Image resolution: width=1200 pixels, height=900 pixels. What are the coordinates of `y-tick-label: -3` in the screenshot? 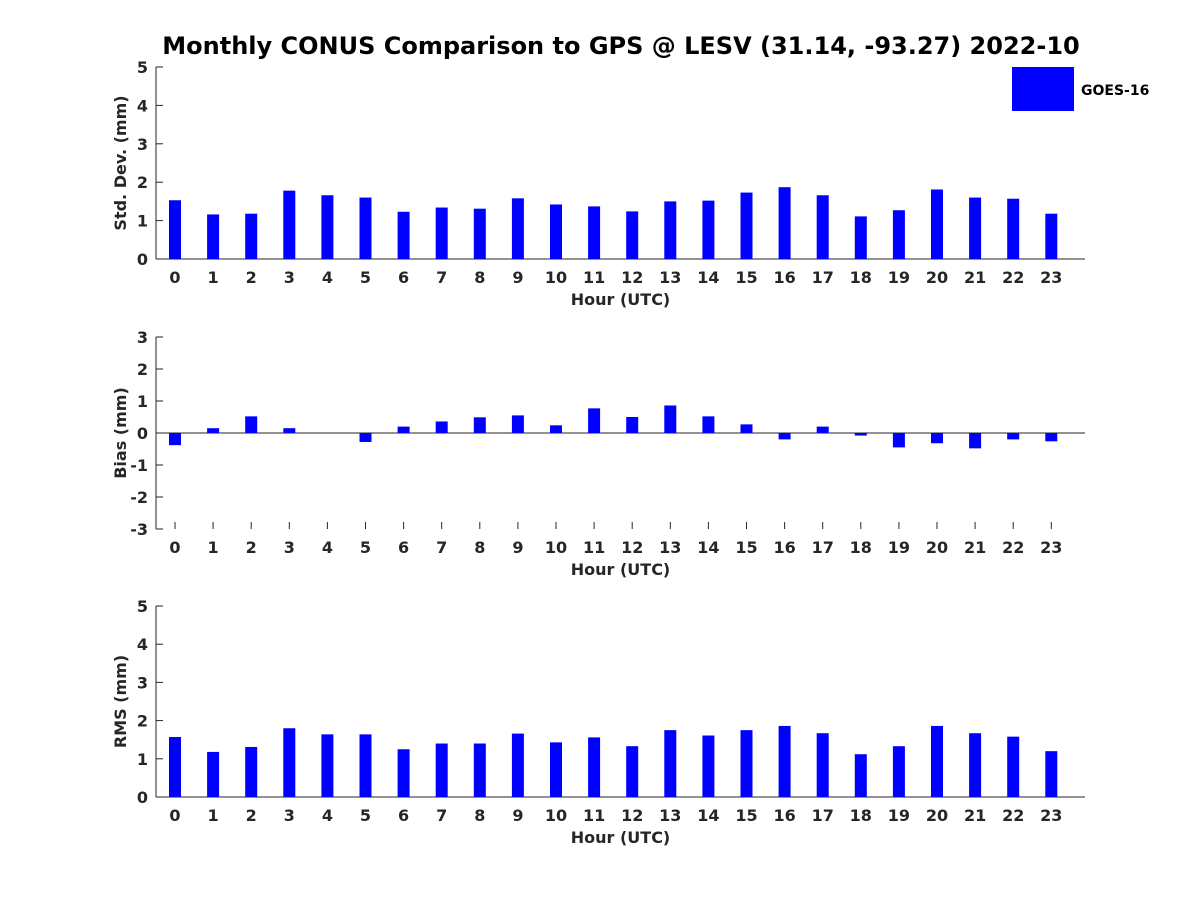 It's located at (139, 529).